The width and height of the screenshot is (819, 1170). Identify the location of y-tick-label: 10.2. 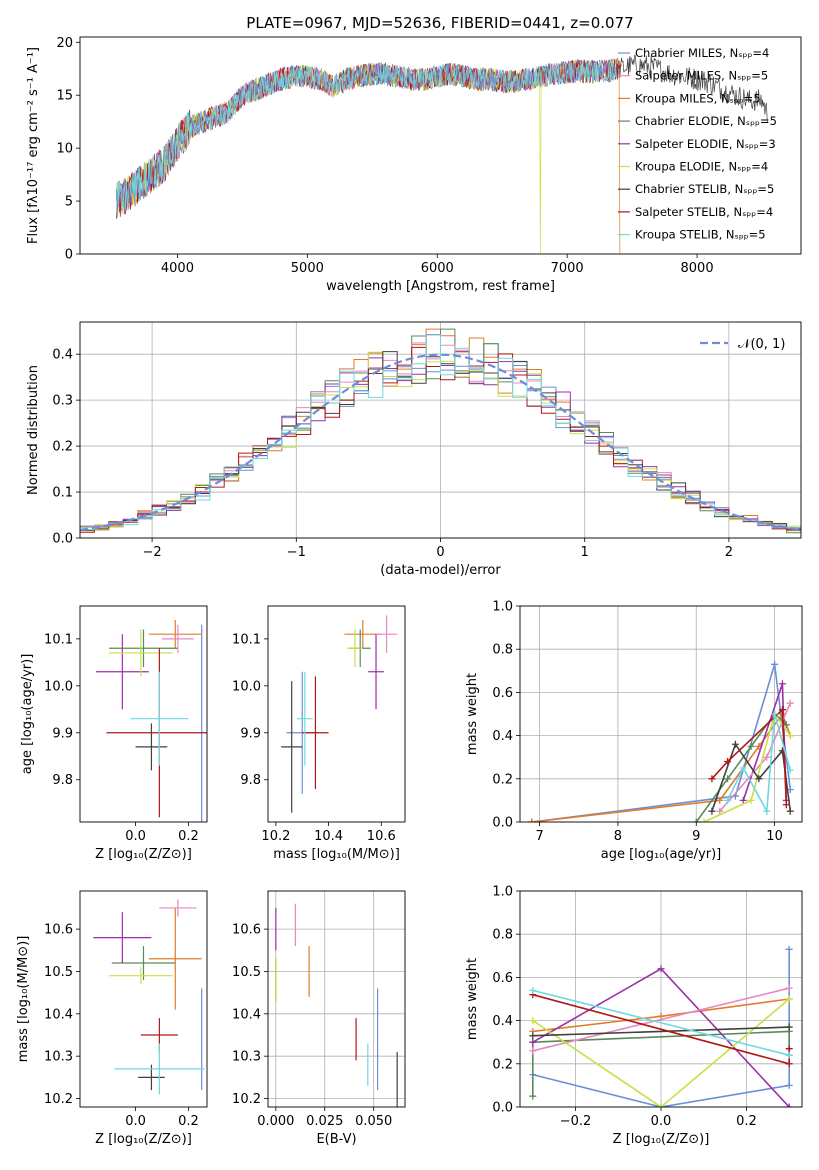
(246, 1099).